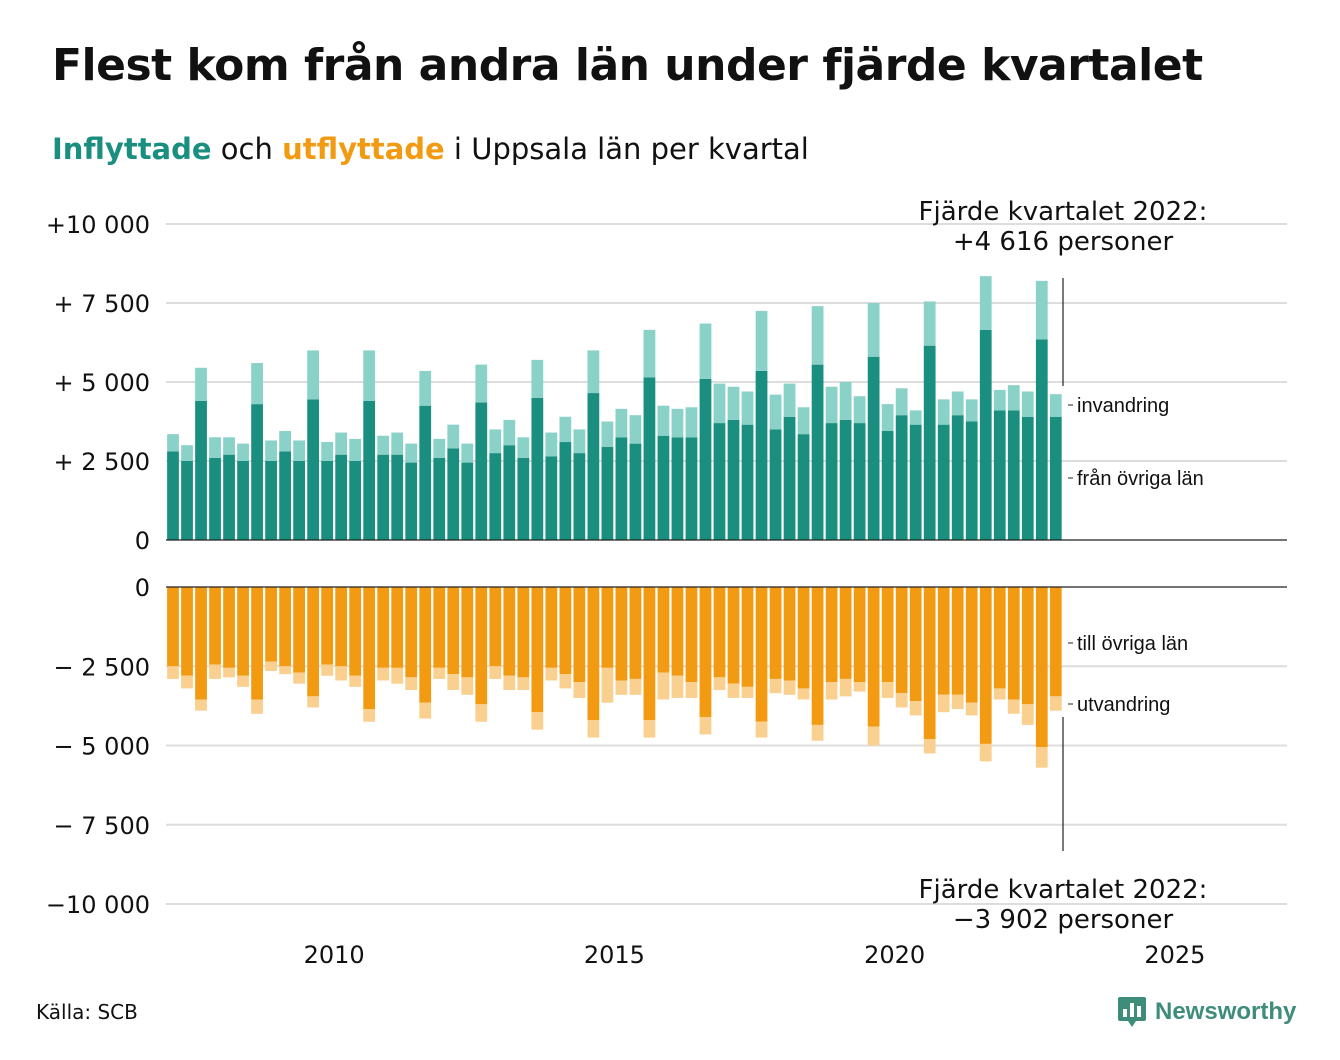 The width and height of the screenshot is (1340, 1060). Describe the element at coordinates (334, 955) in the screenshot. I see `x-tick-label: 2010` at that location.